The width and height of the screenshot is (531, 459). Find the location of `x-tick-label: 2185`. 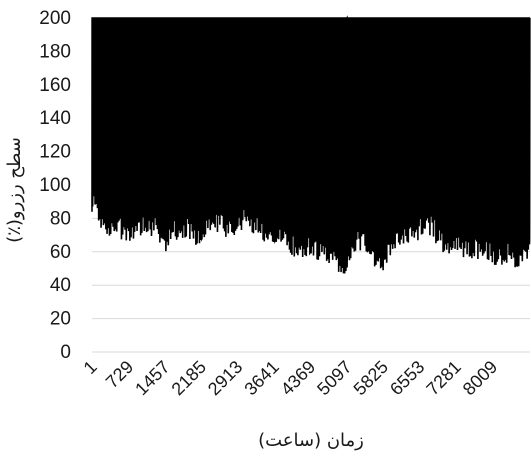

x-tick-label: 2185 is located at coordinates (189, 378).